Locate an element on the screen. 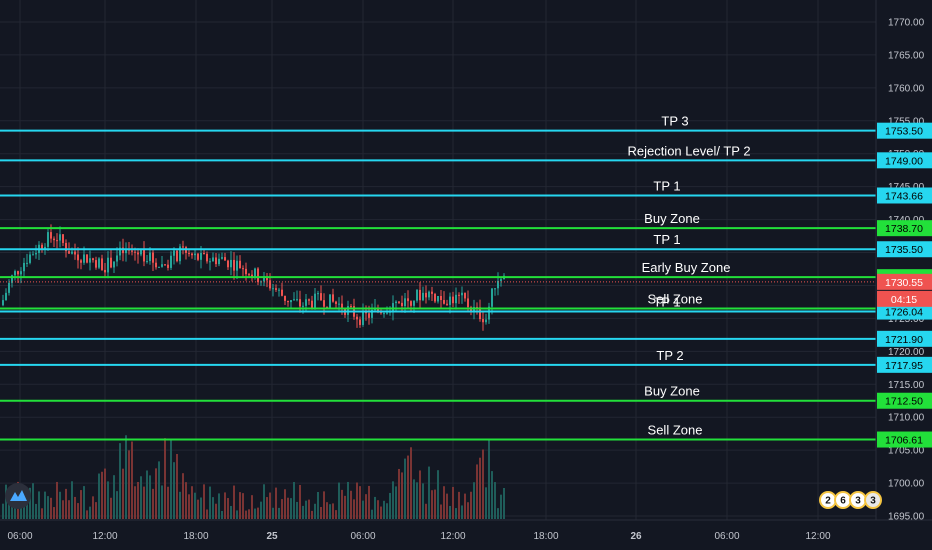 The image size is (932, 550). price-tick-label: 1720.00 is located at coordinates (906, 352).